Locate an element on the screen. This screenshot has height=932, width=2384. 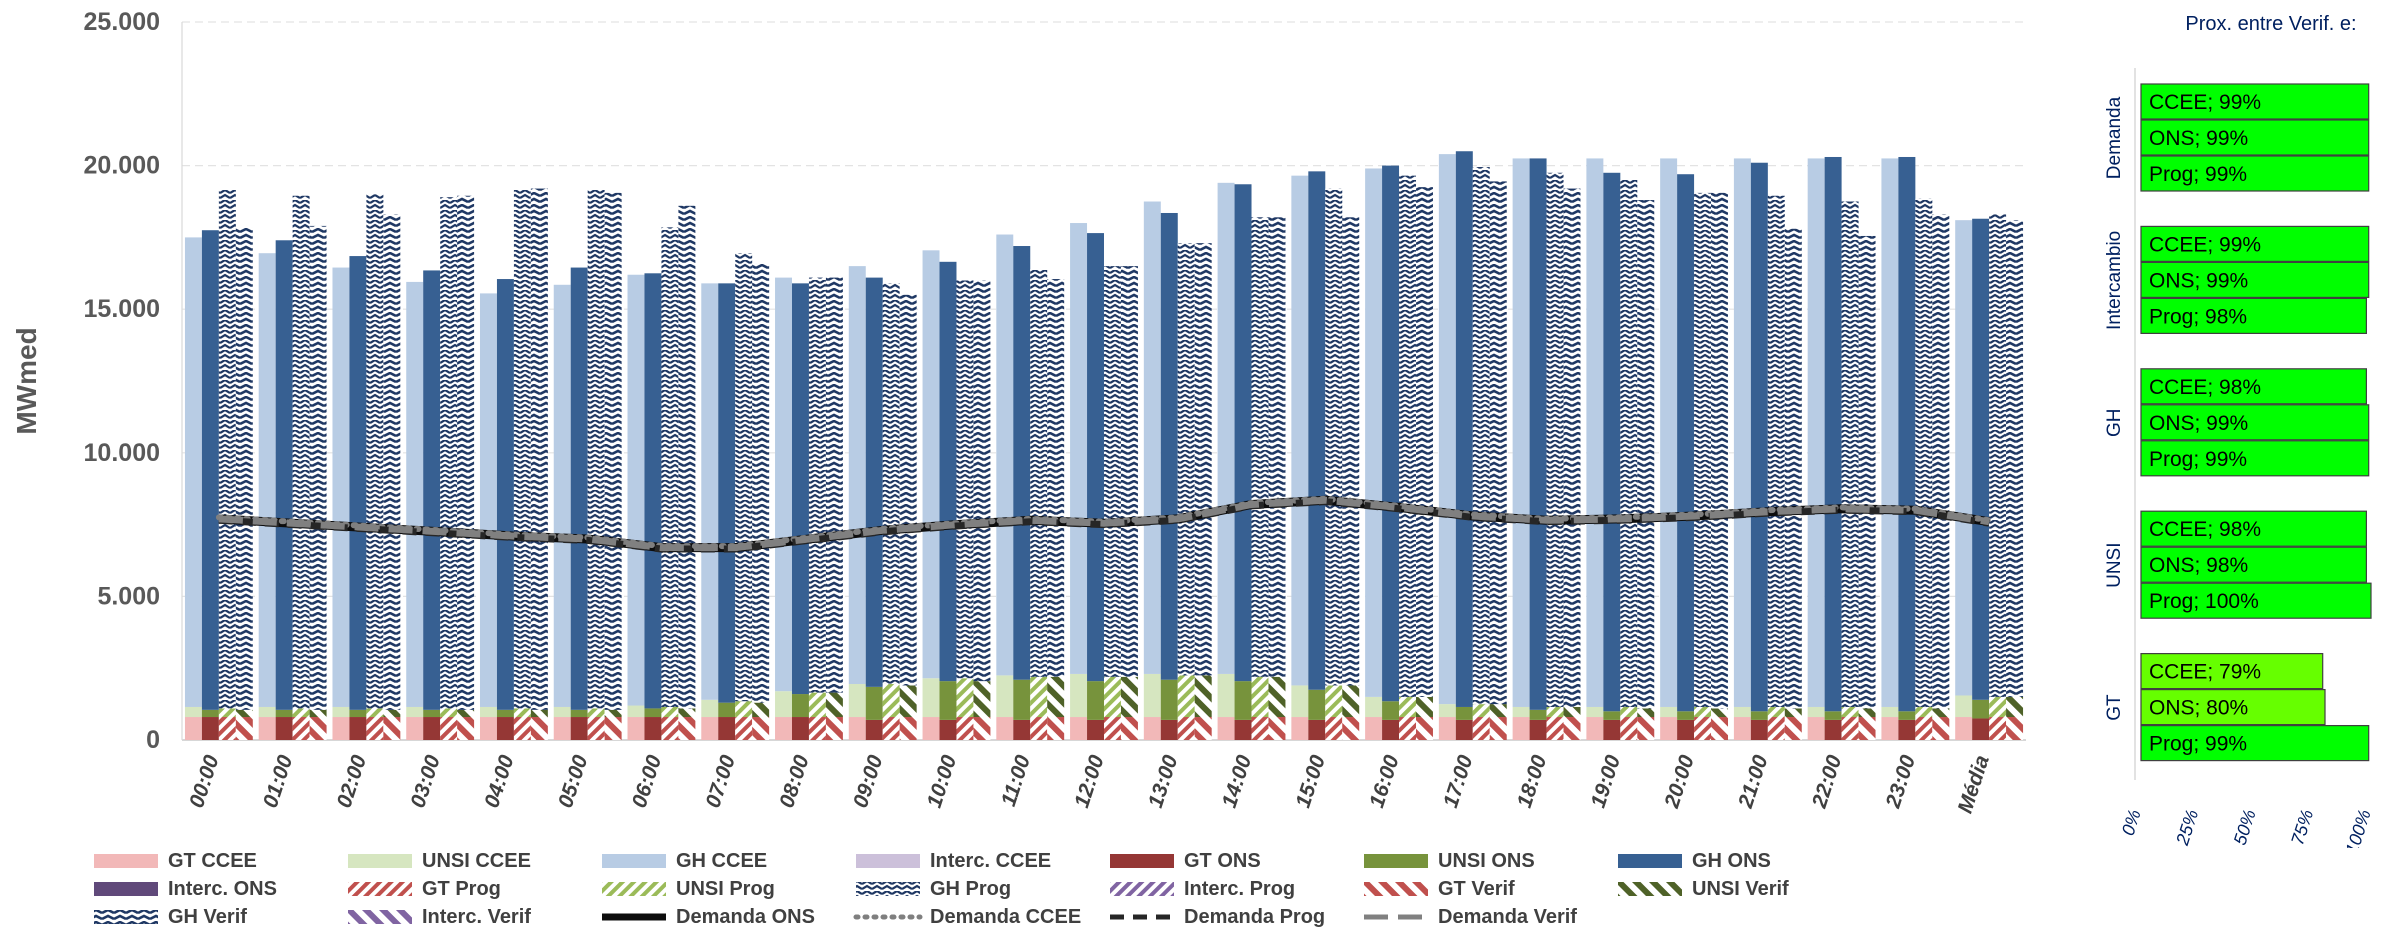
y-tick-label: 5.000 is located at coordinates (128, 596).